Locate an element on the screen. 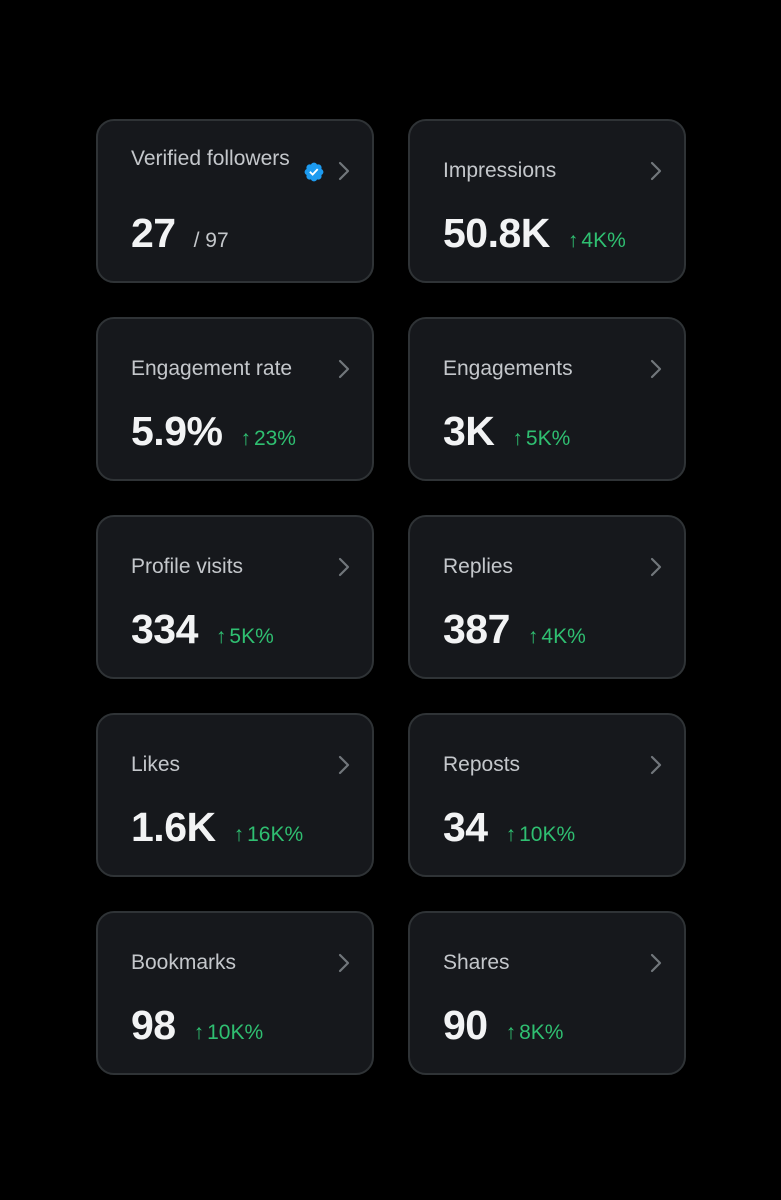 This screenshot has height=1200, width=781. card-label: Reposts is located at coordinates (528, 765).